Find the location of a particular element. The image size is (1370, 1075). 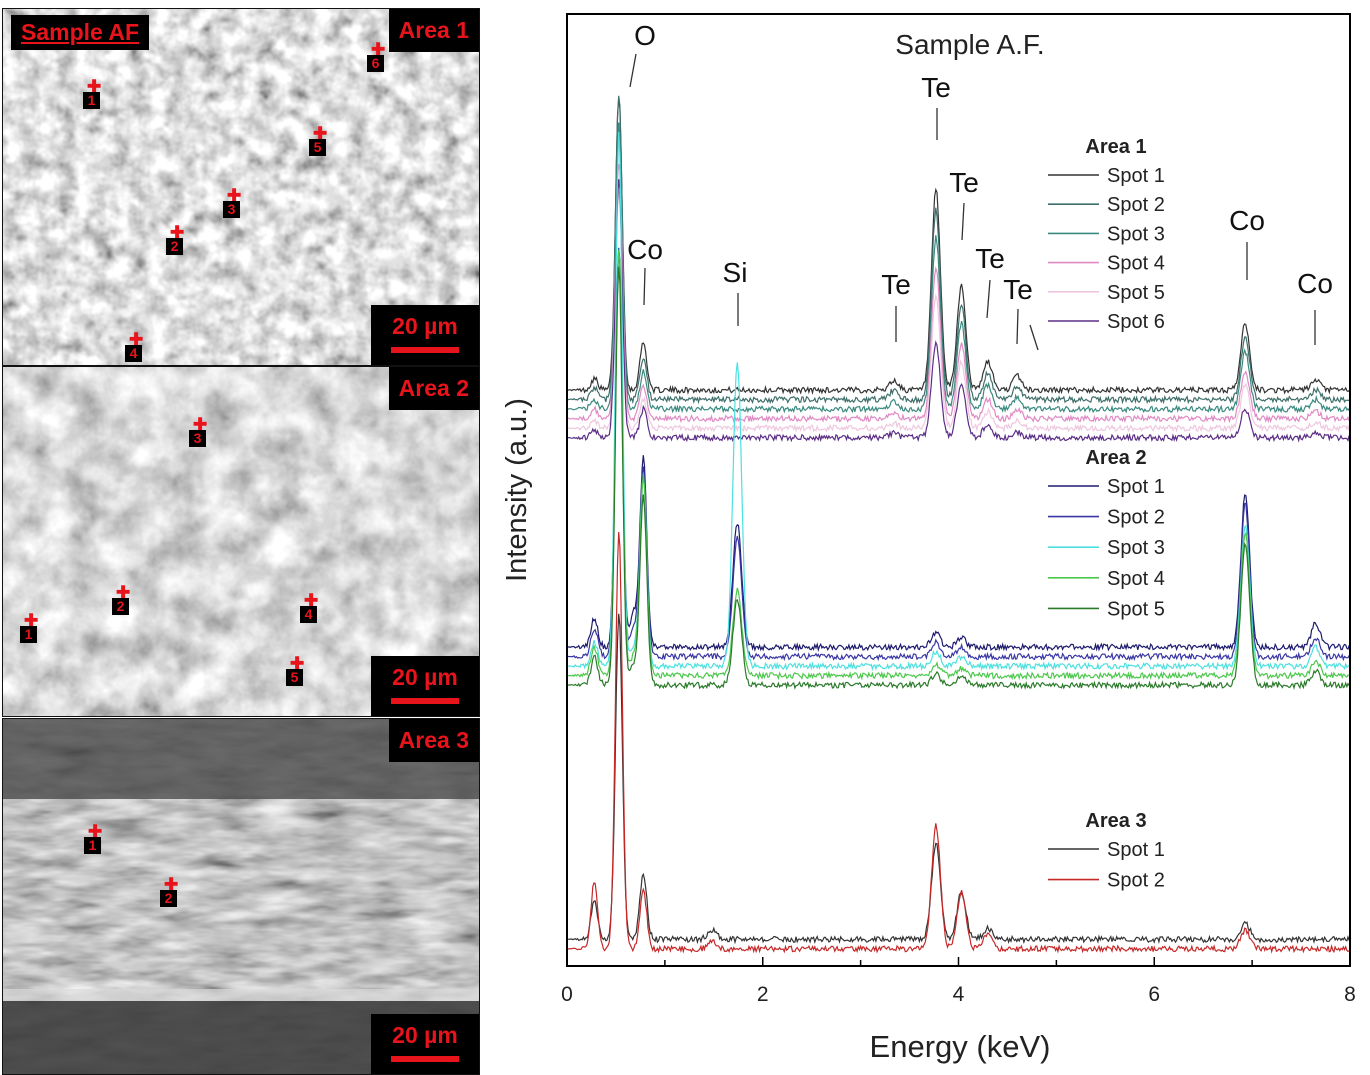

x-axis: 0 2 4 6 8 is located at coordinates (958, 981).